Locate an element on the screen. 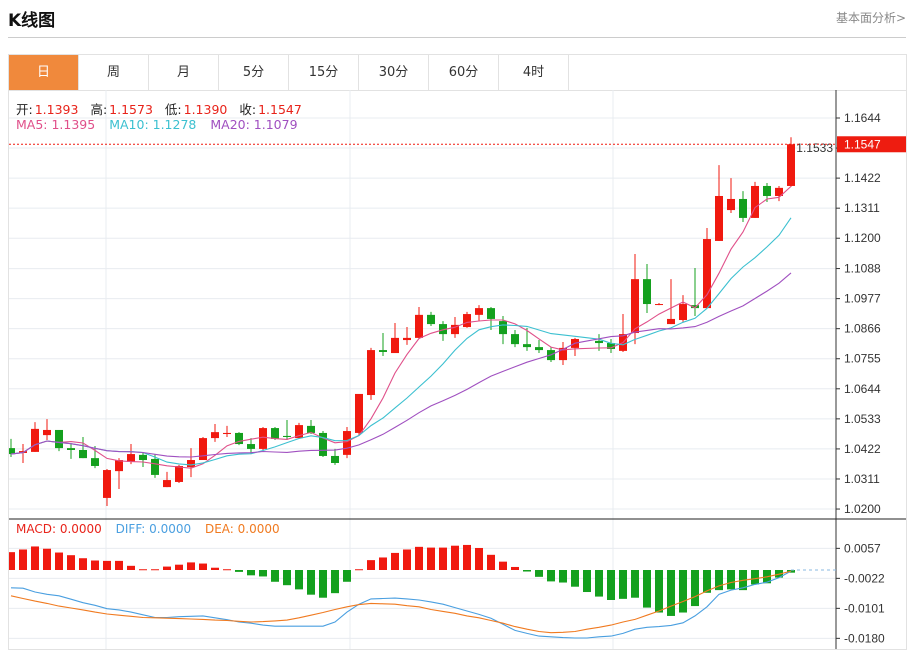 The height and width of the screenshot is (650, 914). open-value: 1.1393 is located at coordinates (56, 109).